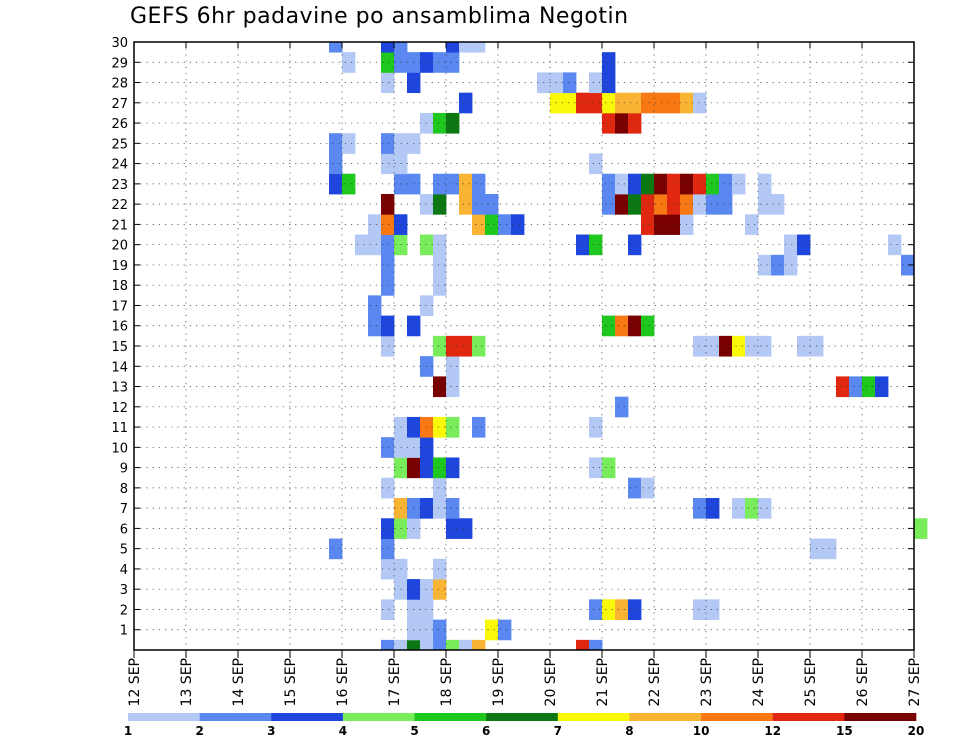 The image size is (960, 742). Describe the element at coordinates (486, 731) in the screenshot. I see `colorbar-label: 6` at that location.